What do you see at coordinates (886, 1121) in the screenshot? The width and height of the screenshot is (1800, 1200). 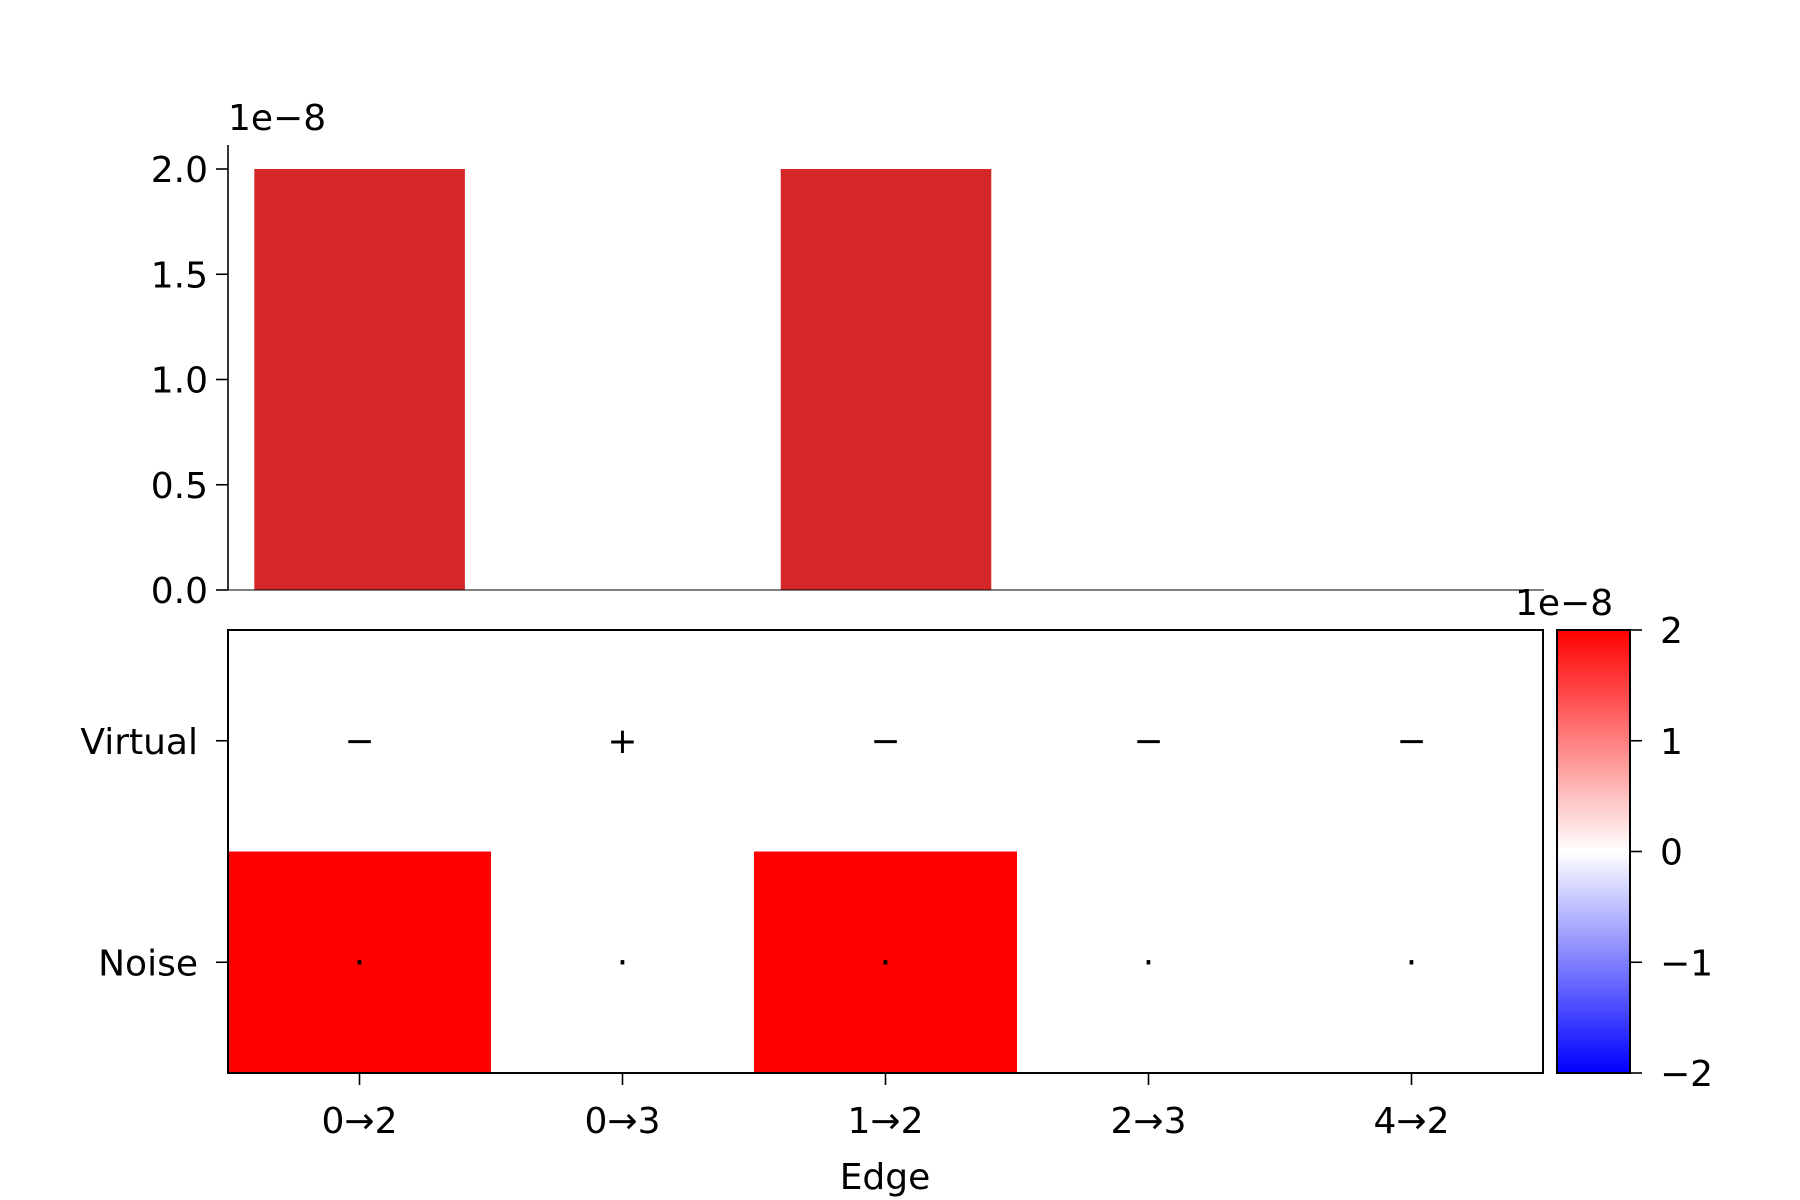 I see `heatmap-x-tick-label: 1→2` at bounding box center [886, 1121].